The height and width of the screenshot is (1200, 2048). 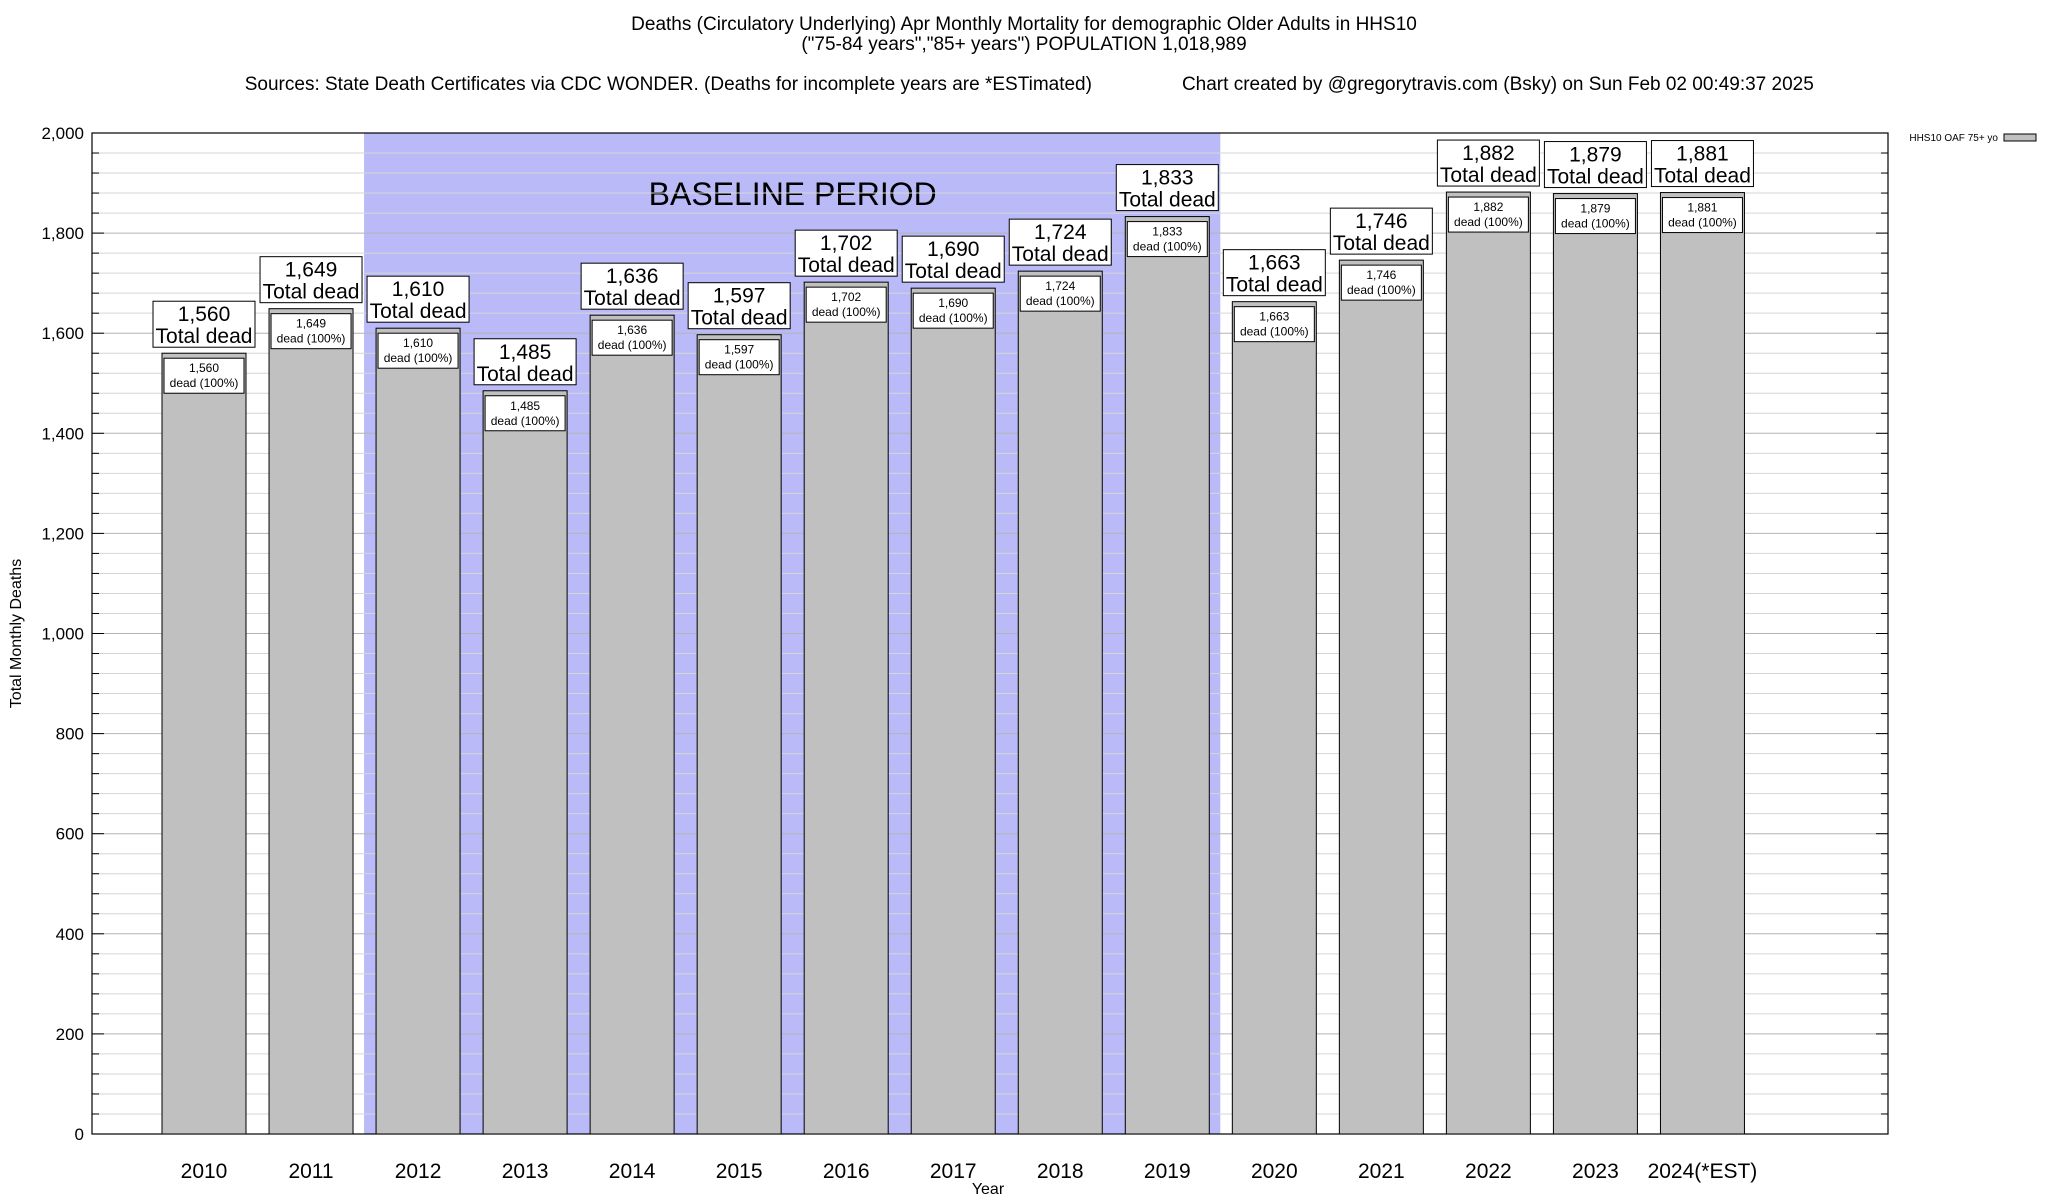 What do you see at coordinates (953, 249) in the screenshot?
I see `total-value-label: 1,690` at bounding box center [953, 249].